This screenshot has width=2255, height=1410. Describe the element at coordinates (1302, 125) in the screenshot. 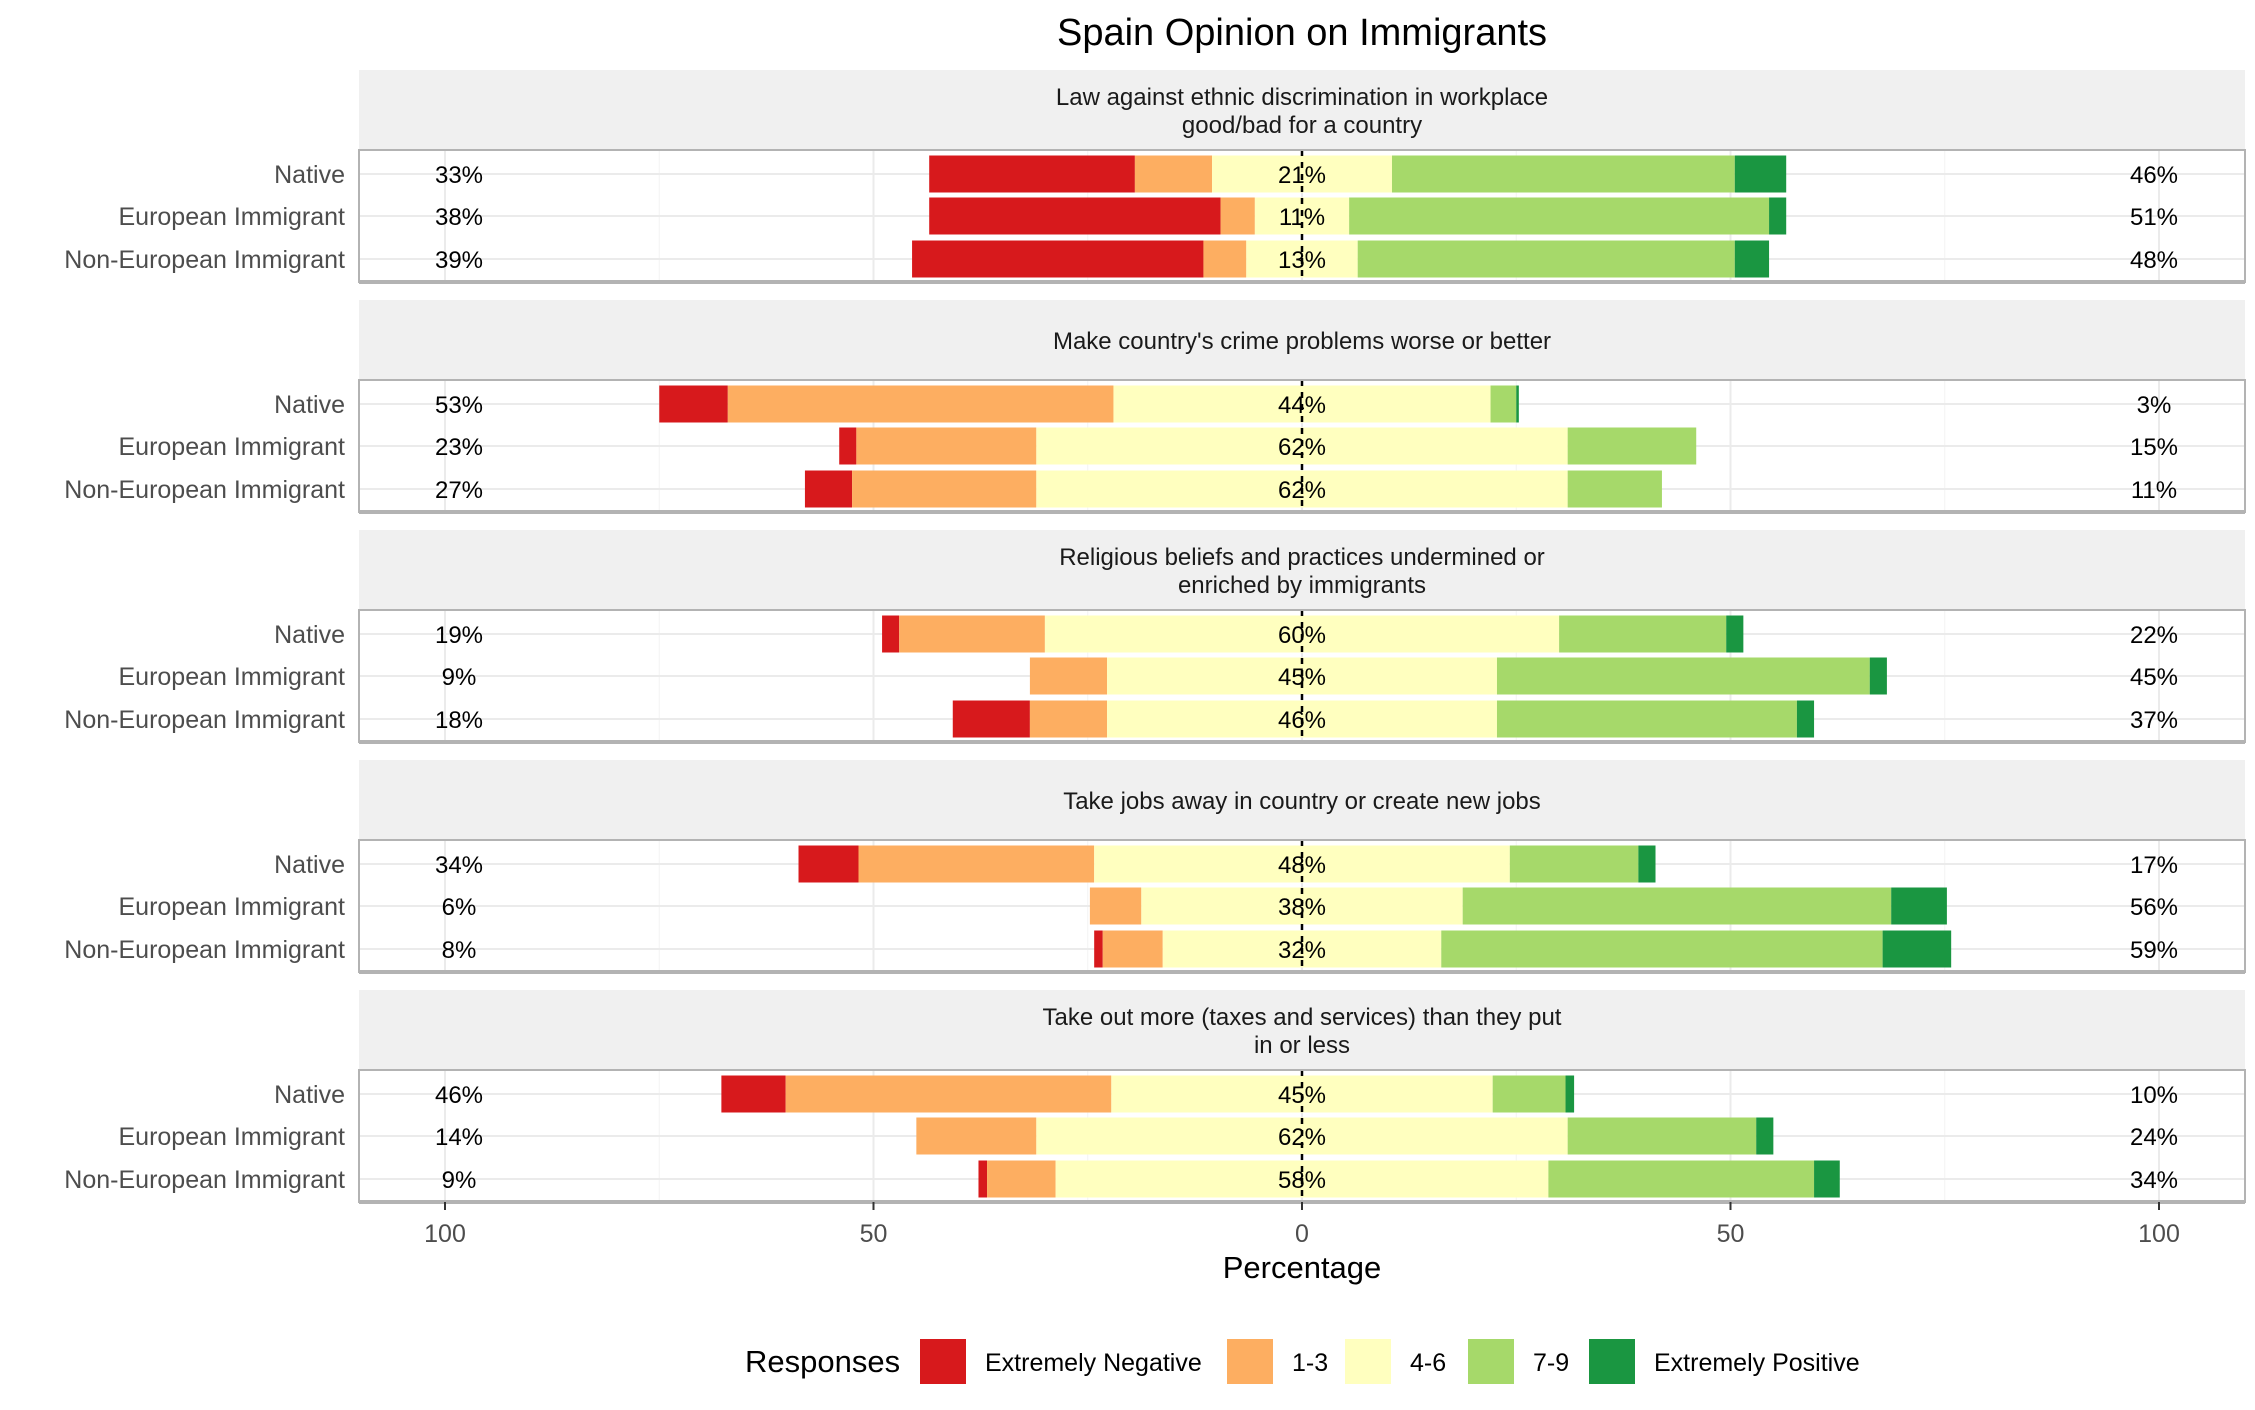

I see `panel-title-line: good/bad for a country` at that location.